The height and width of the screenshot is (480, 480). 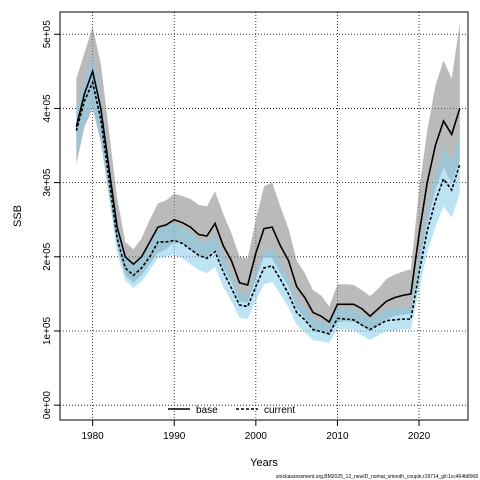 What do you see at coordinates (47, 34) in the screenshot?
I see `y-tick-label-5: 5e+05` at bounding box center [47, 34].